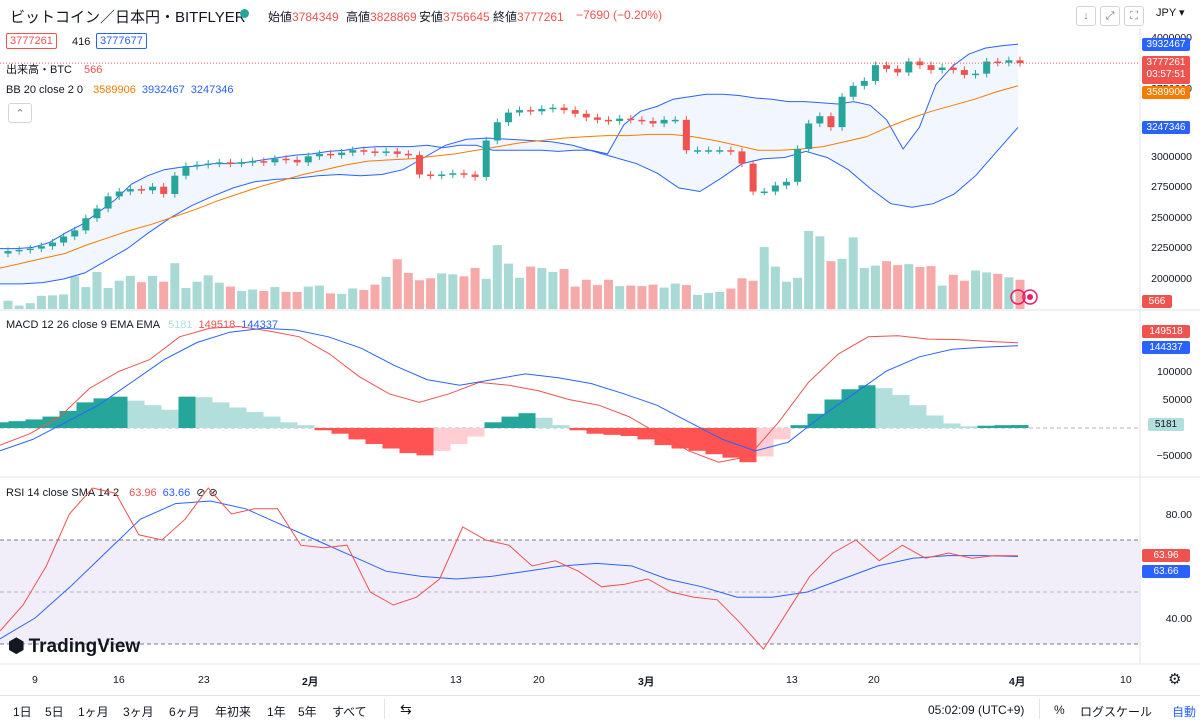 The image size is (1200, 726). Describe the element at coordinates (1166, 127) in the screenshot. I see `bb-lower-badge: 3247346` at that location.